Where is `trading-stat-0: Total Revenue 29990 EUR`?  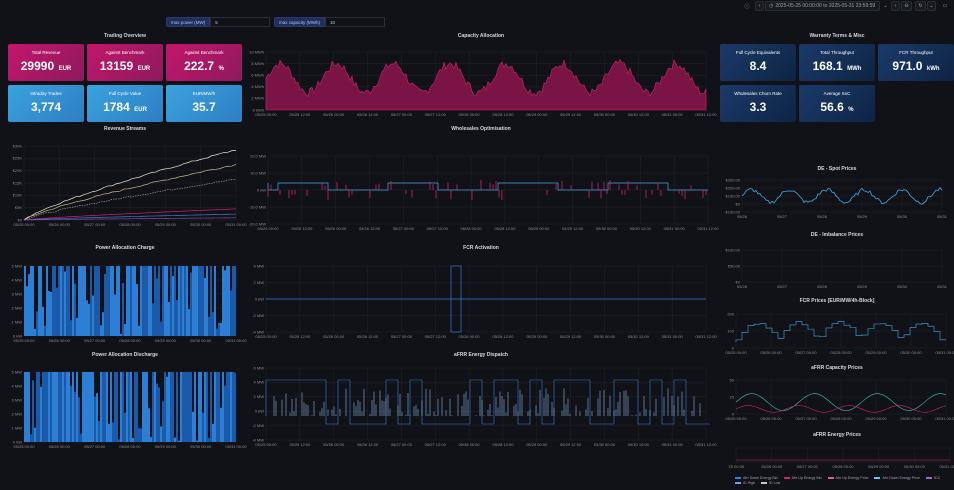 trading-stat-0: Total Revenue 29990 EUR is located at coordinates (46, 62).